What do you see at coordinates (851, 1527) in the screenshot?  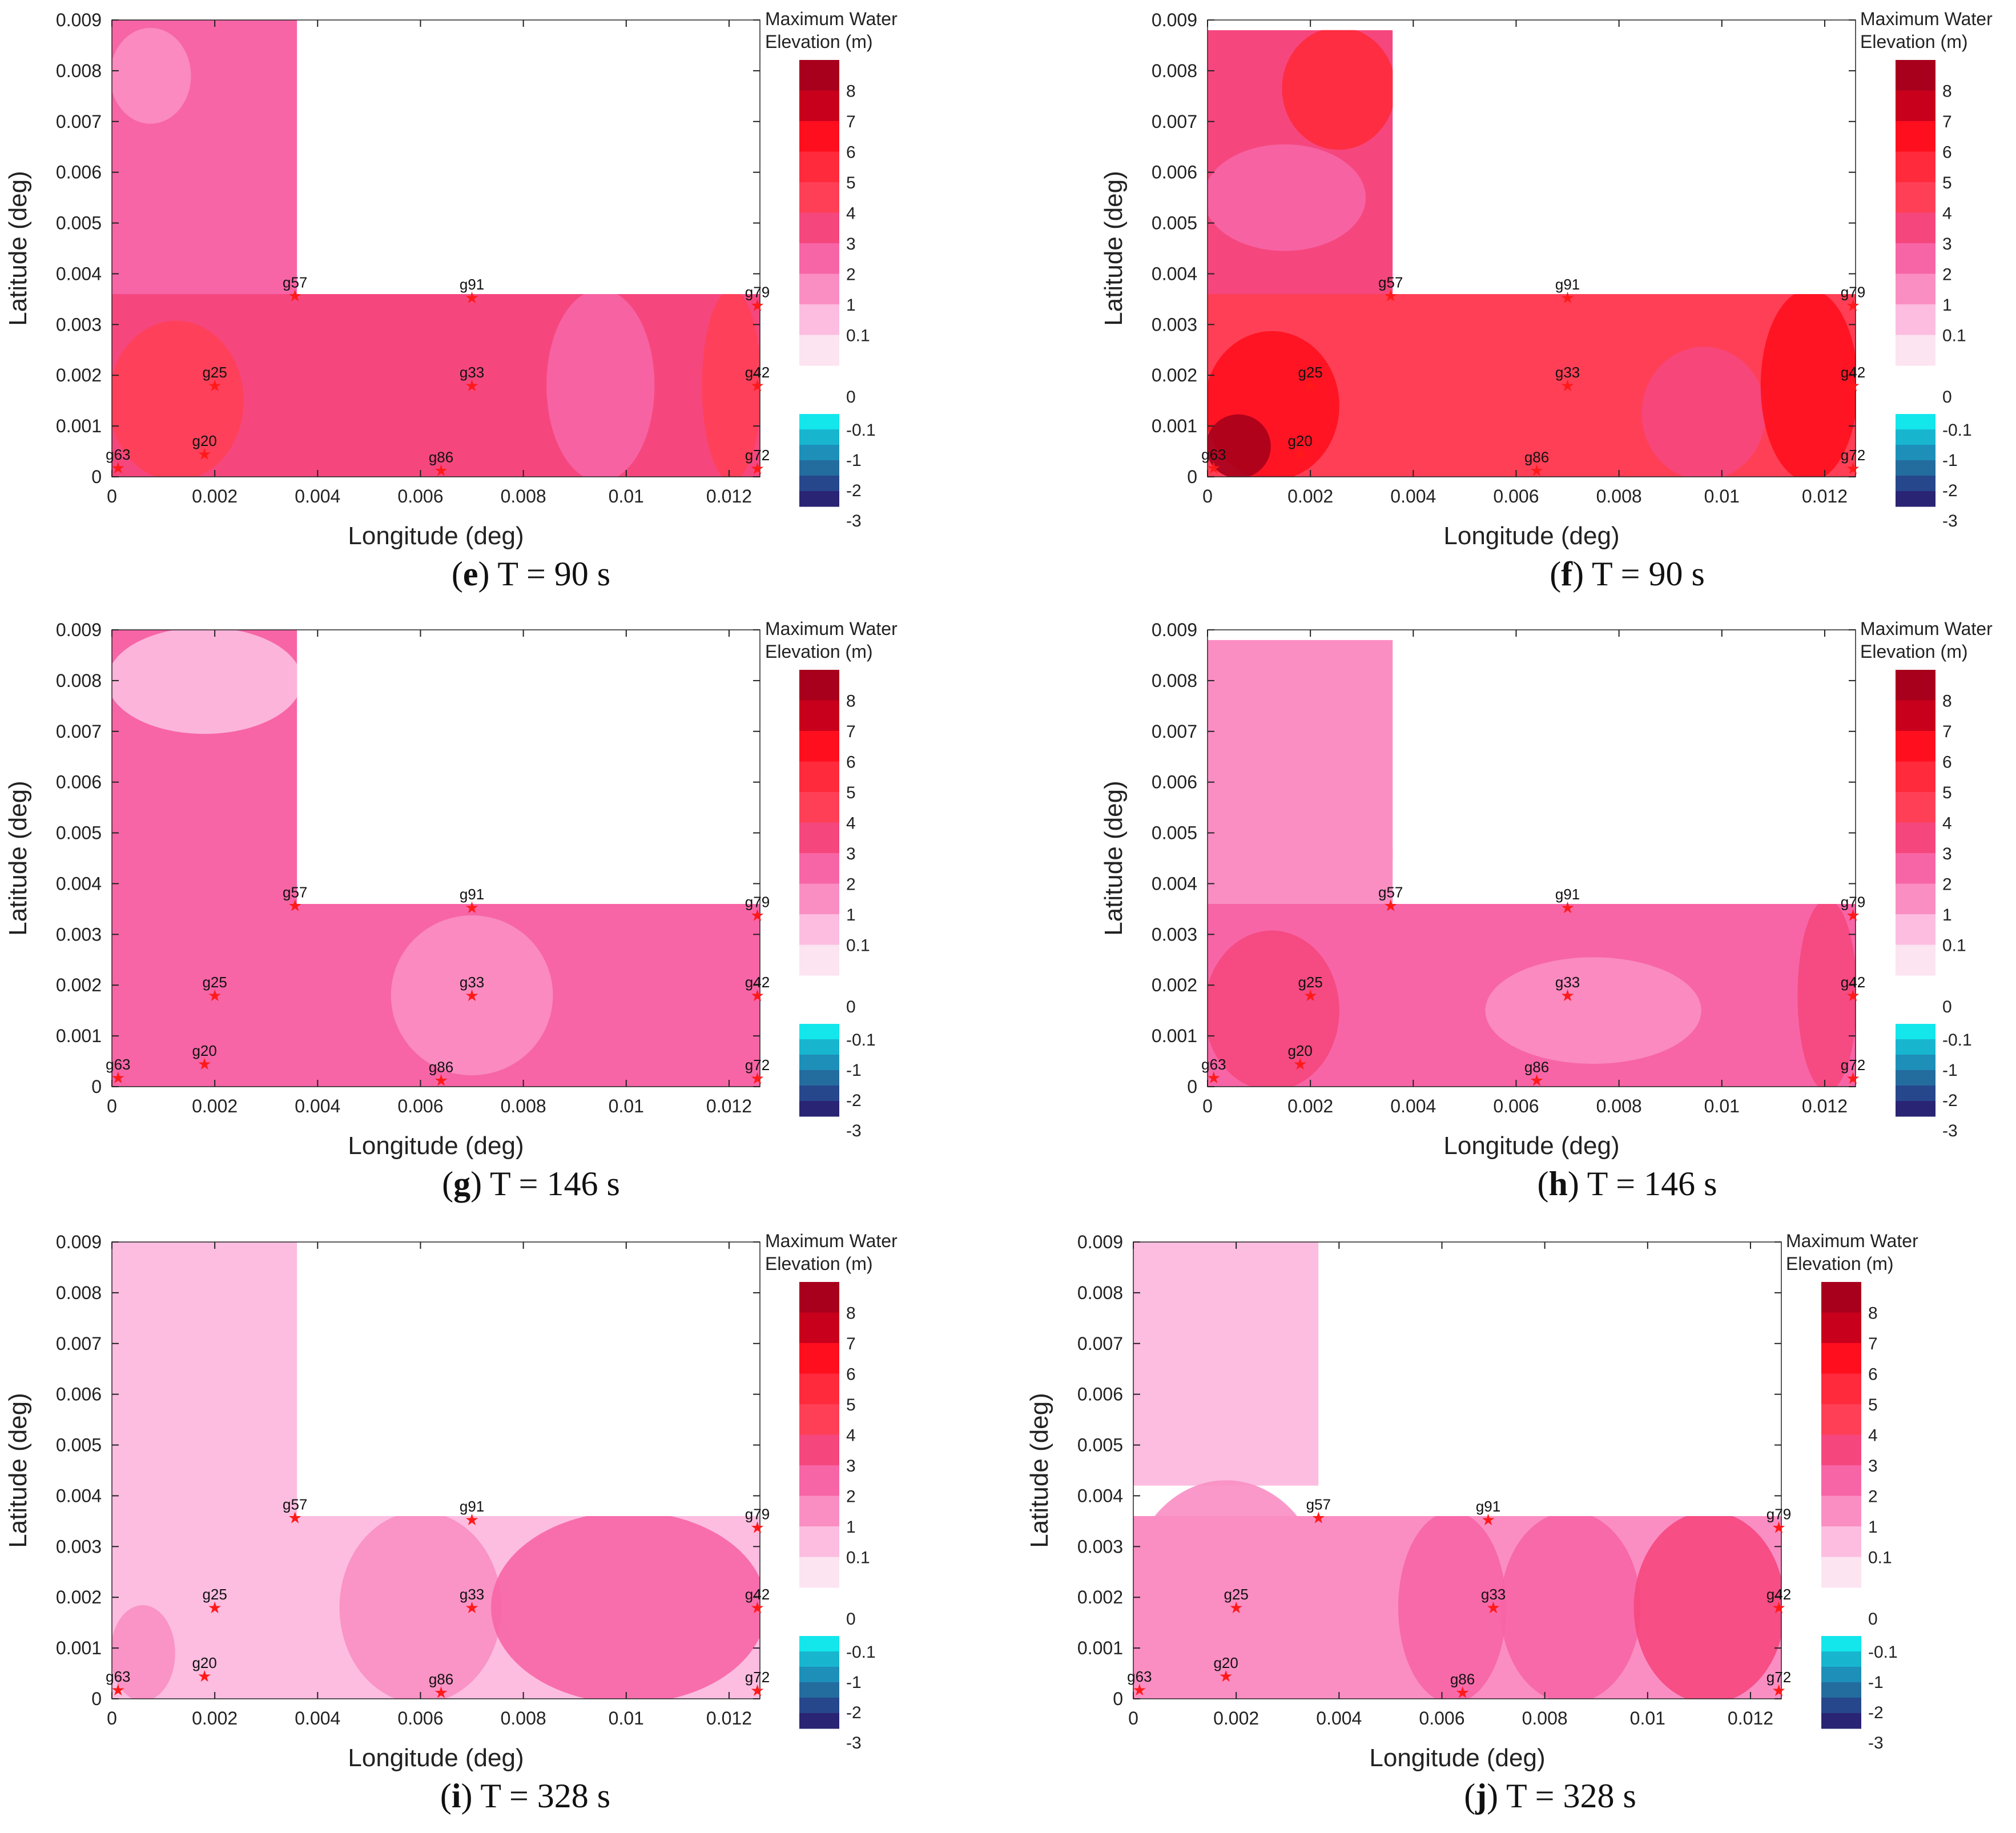 I see `colorbar-tick-label: 1` at bounding box center [851, 1527].